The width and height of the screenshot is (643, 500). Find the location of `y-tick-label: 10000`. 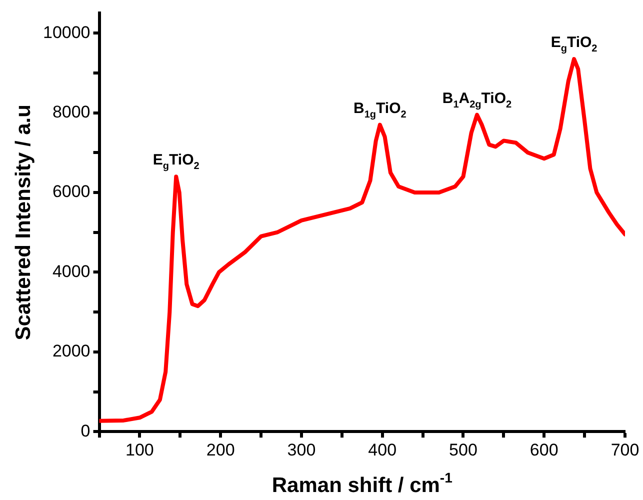

y-tick-label: 10000 is located at coordinates (66, 32).